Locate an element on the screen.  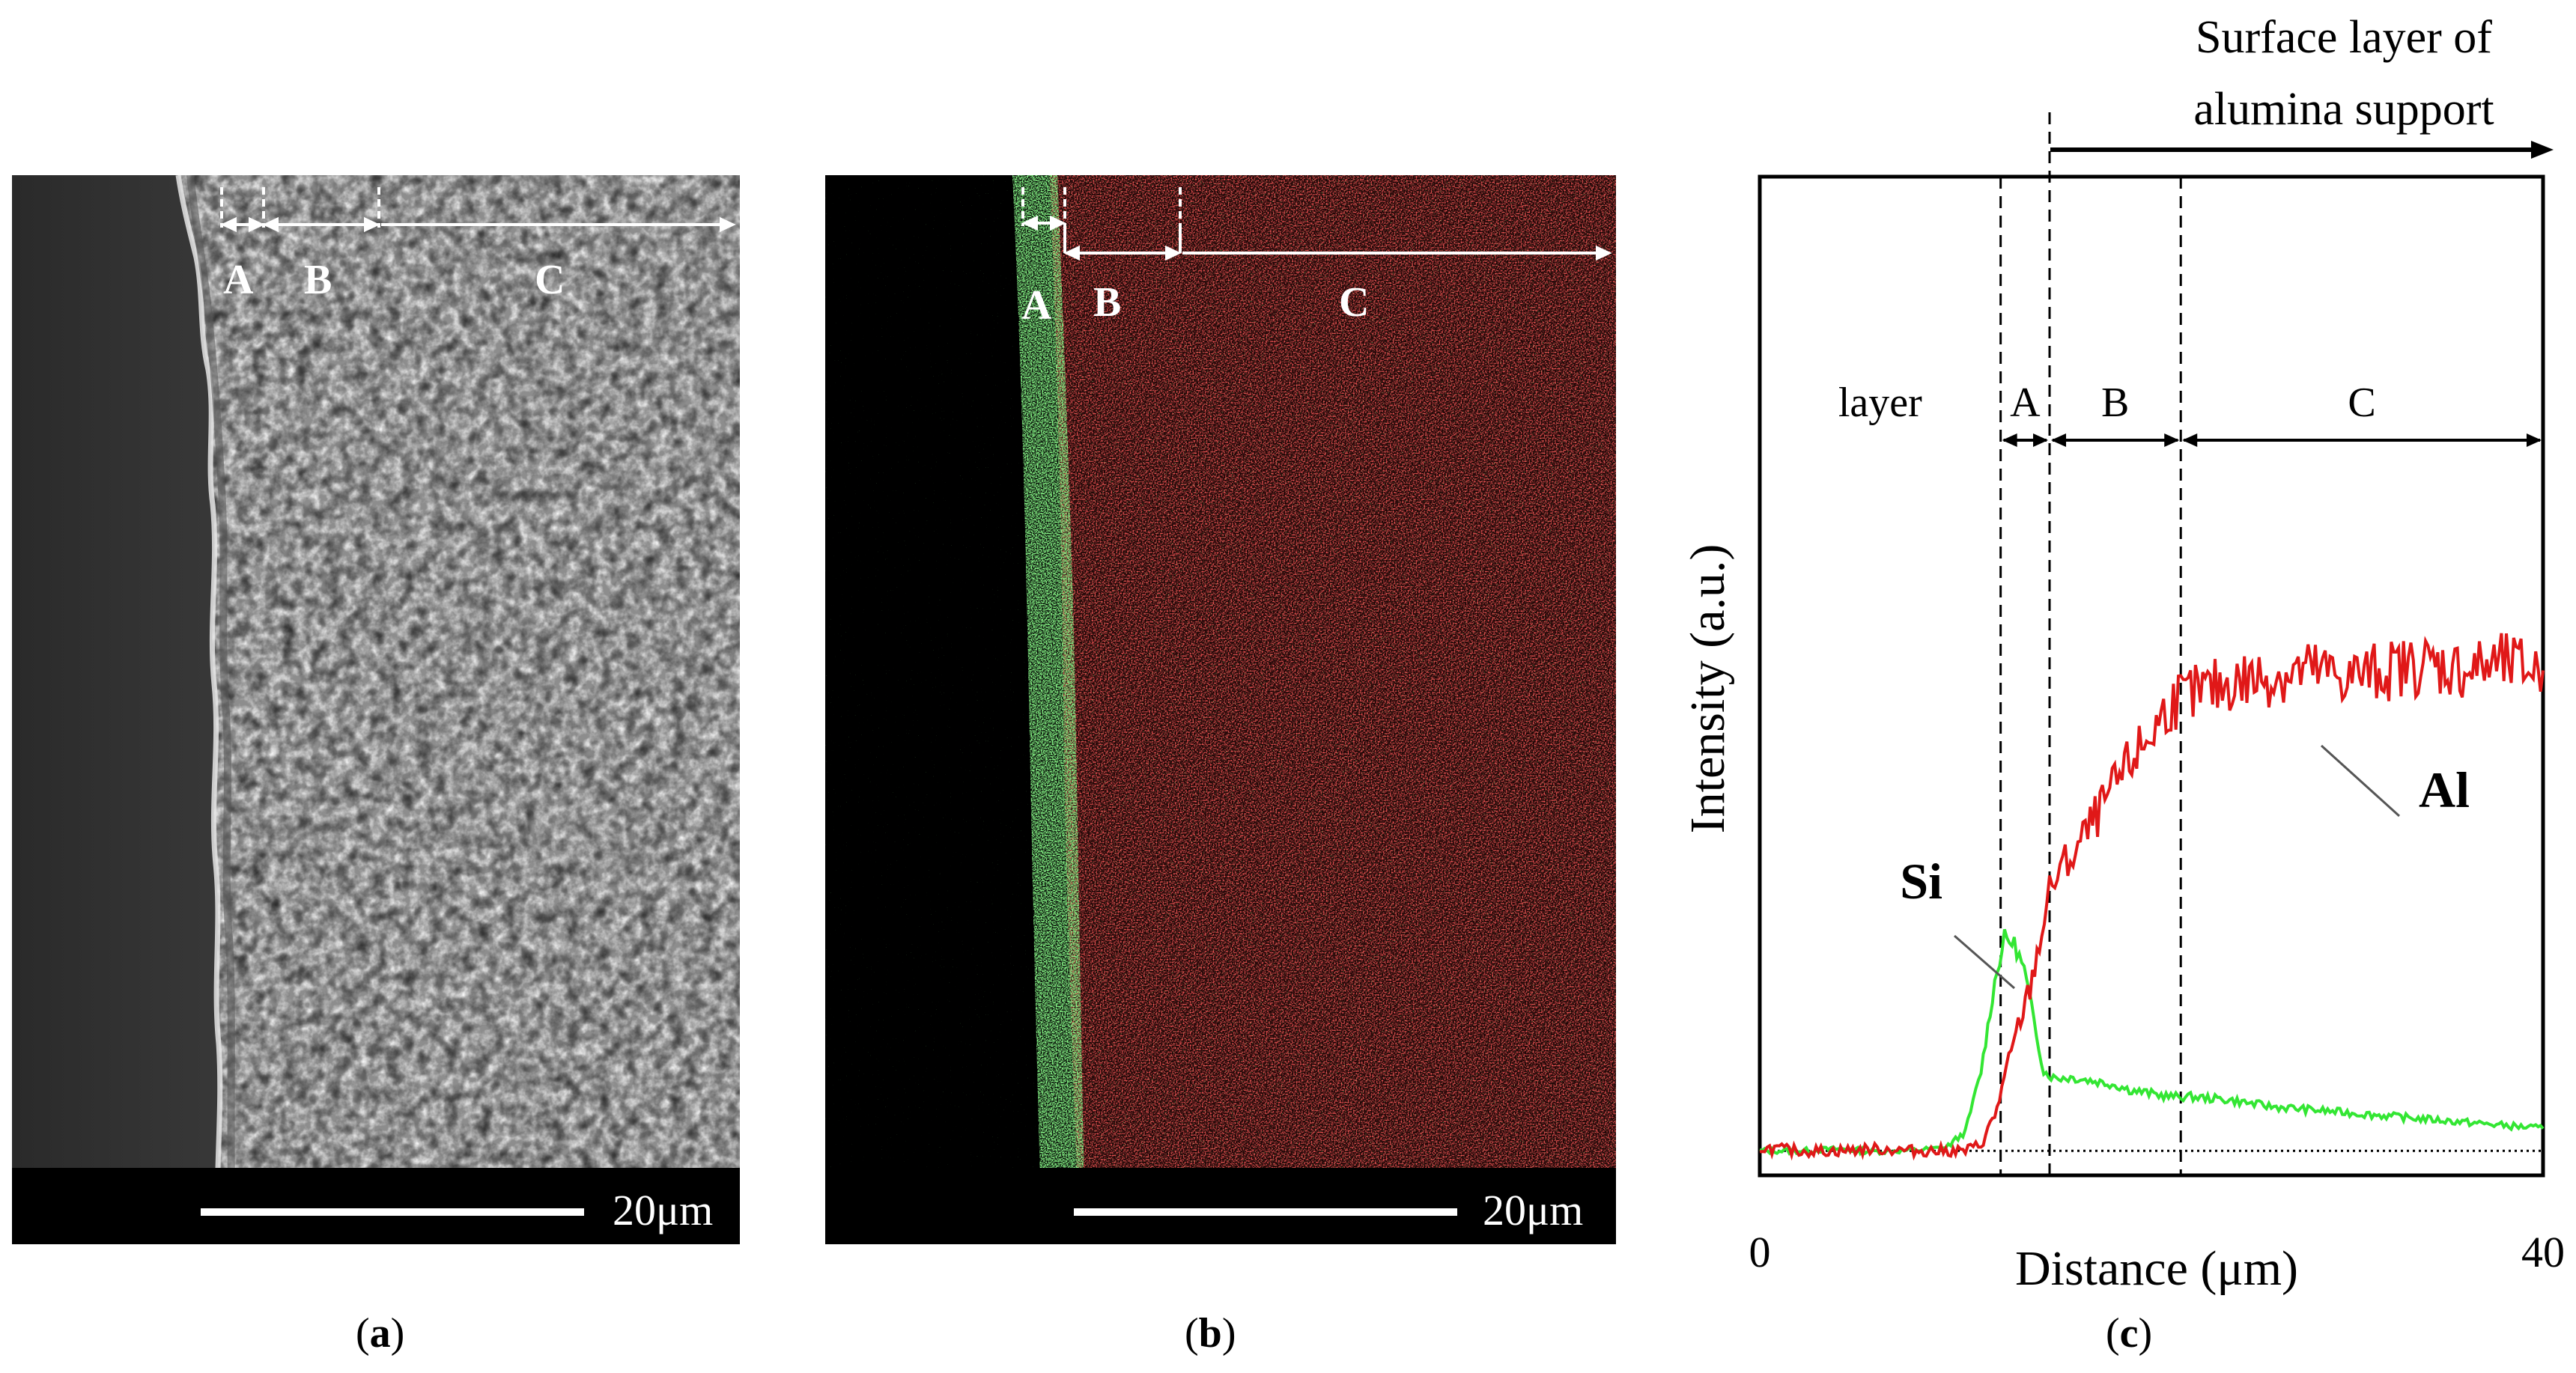
zone-label-b-C: C is located at coordinates (1354, 302).